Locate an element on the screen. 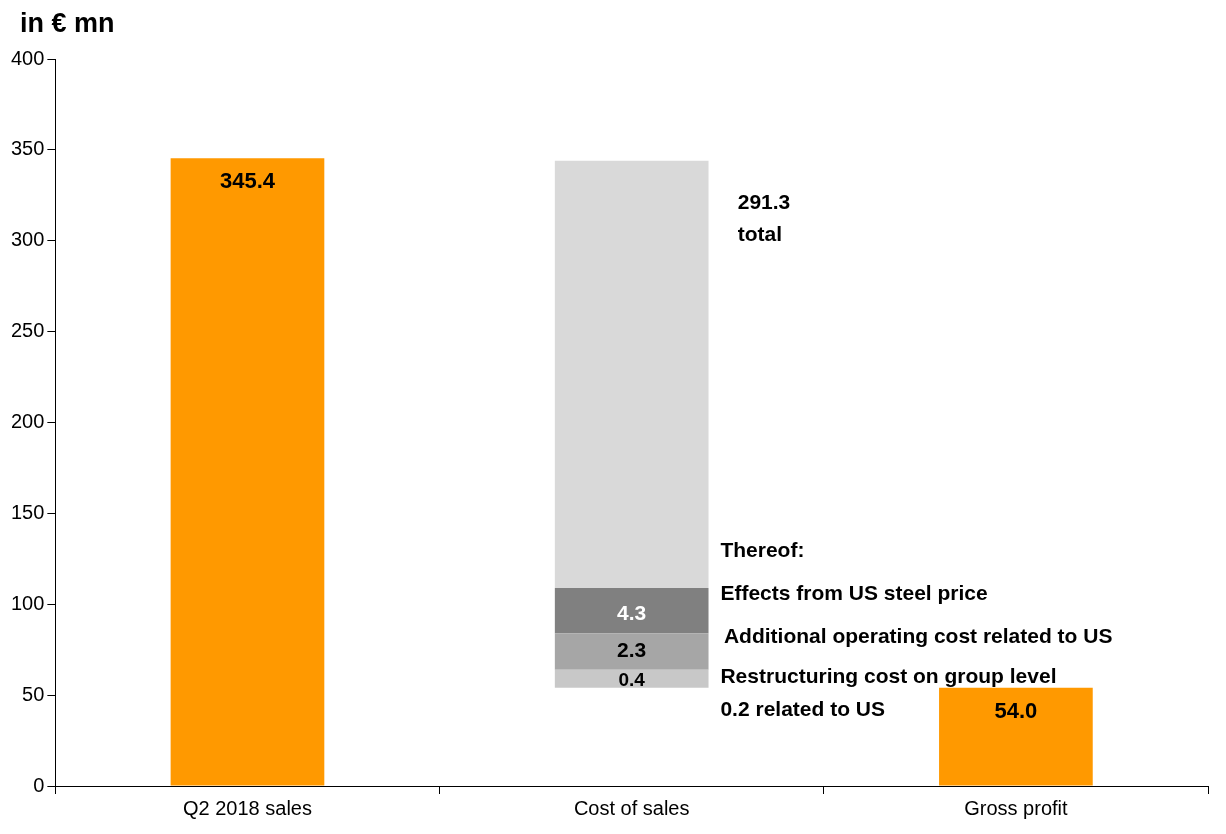 This screenshot has height=834, width=1226. annotation: Effects from US steel price is located at coordinates (854, 592).